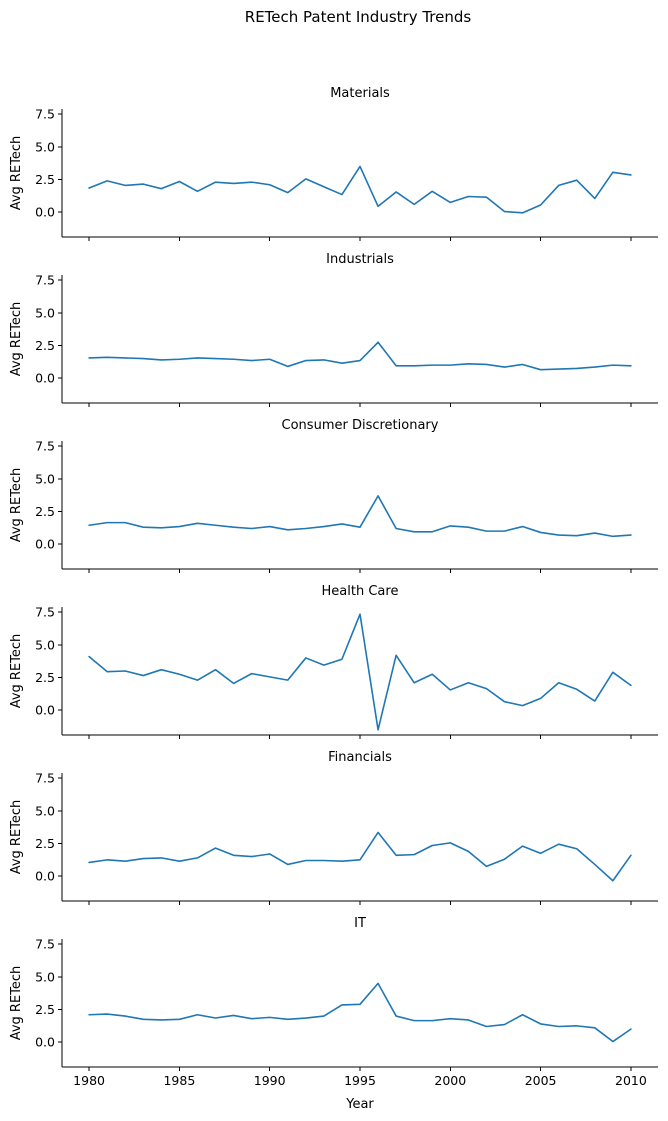  Describe the element at coordinates (360, 591) in the screenshot. I see `panel-title: Health Care` at that location.